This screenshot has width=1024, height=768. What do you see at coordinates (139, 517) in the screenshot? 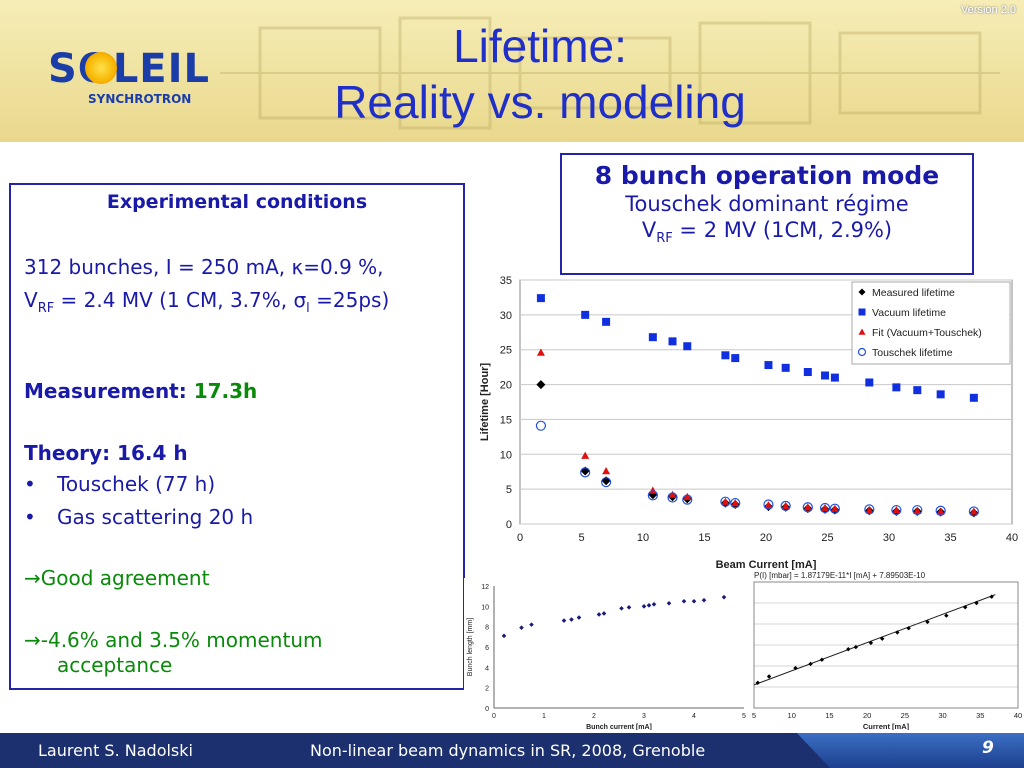
I see `bullet-gas-scattering: • Gas scattering 20 h` at bounding box center [139, 517].